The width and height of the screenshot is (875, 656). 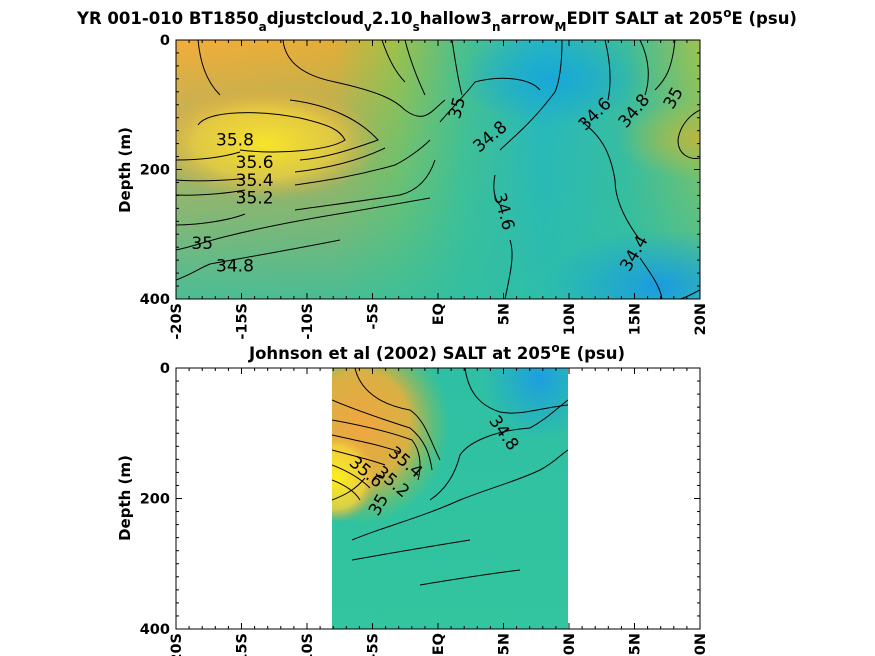 I want to click on contour-label: 35.4, so click(x=255, y=181).